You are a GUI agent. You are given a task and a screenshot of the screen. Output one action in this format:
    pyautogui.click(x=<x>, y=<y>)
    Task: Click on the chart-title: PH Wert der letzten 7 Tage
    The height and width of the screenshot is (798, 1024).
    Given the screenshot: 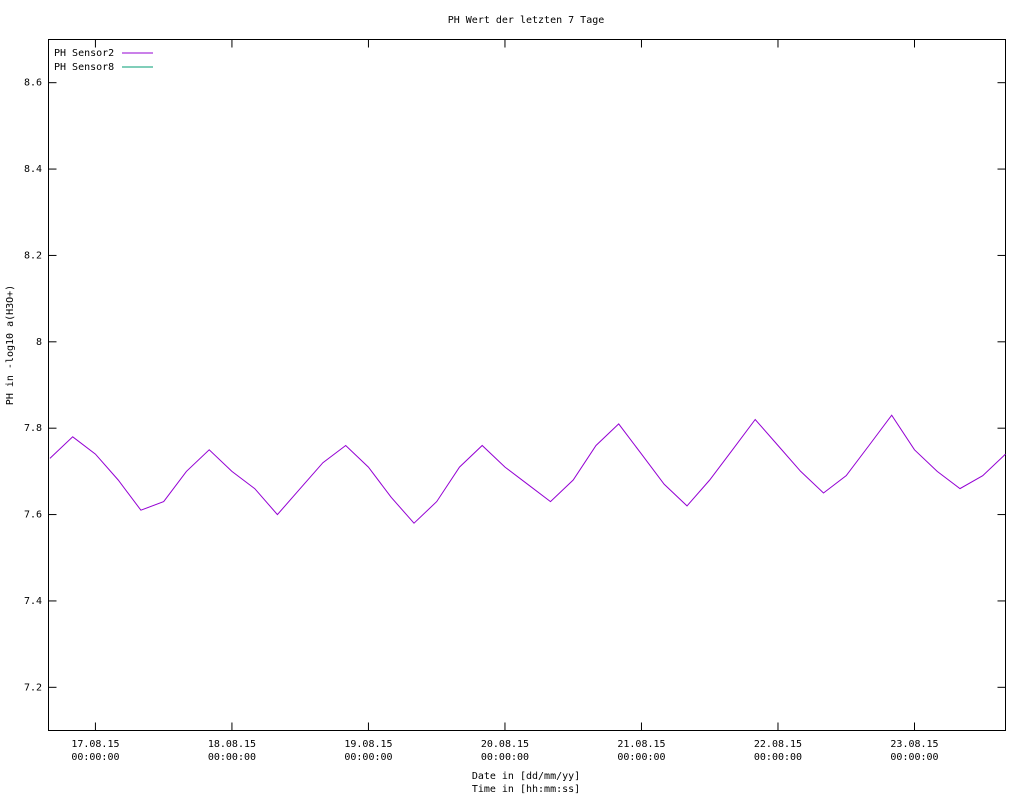 What is the action you would take?
    pyautogui.click(x=526, y=20)
    